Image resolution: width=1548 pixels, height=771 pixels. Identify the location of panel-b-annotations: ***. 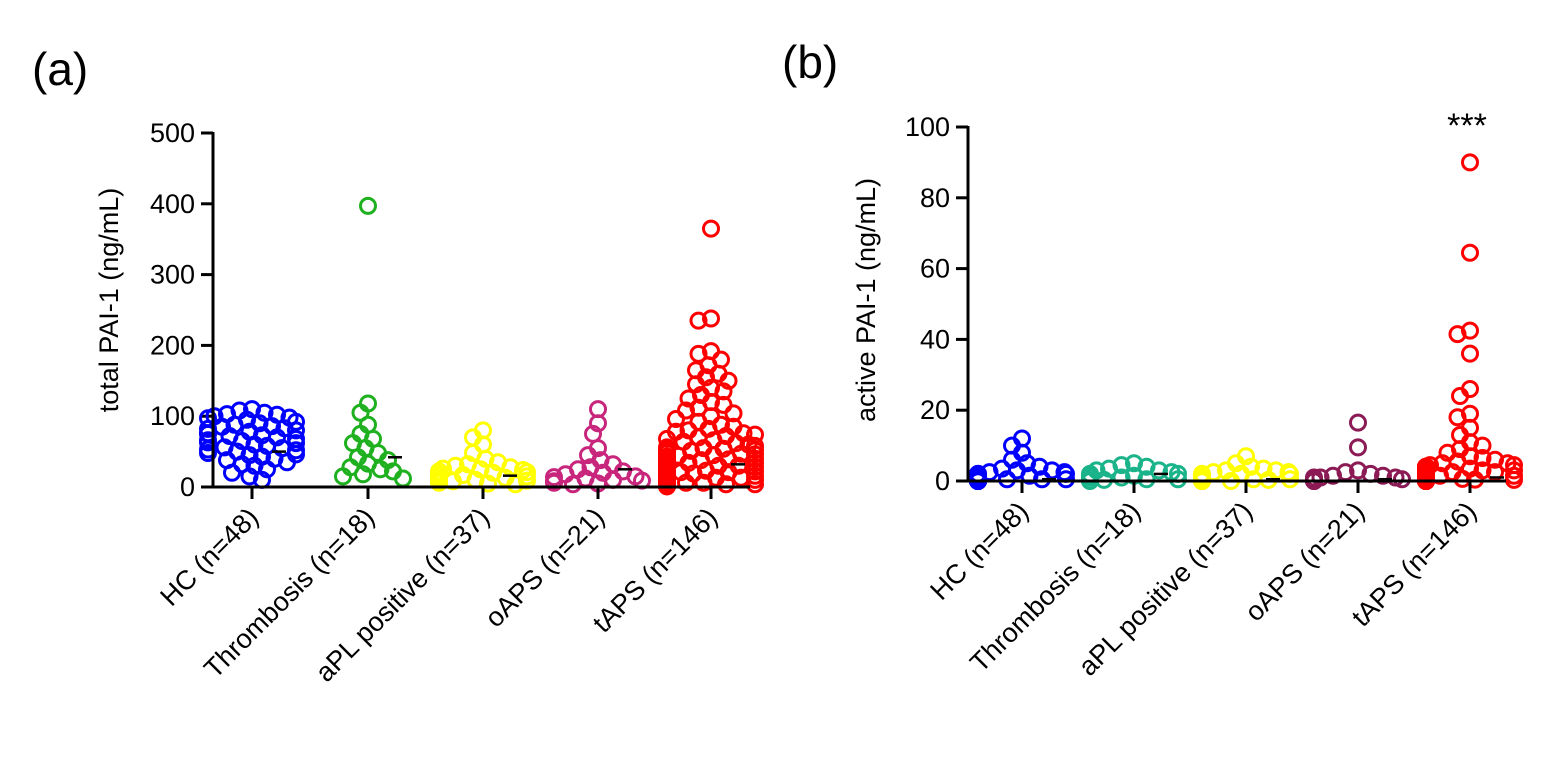
(1467, 126).